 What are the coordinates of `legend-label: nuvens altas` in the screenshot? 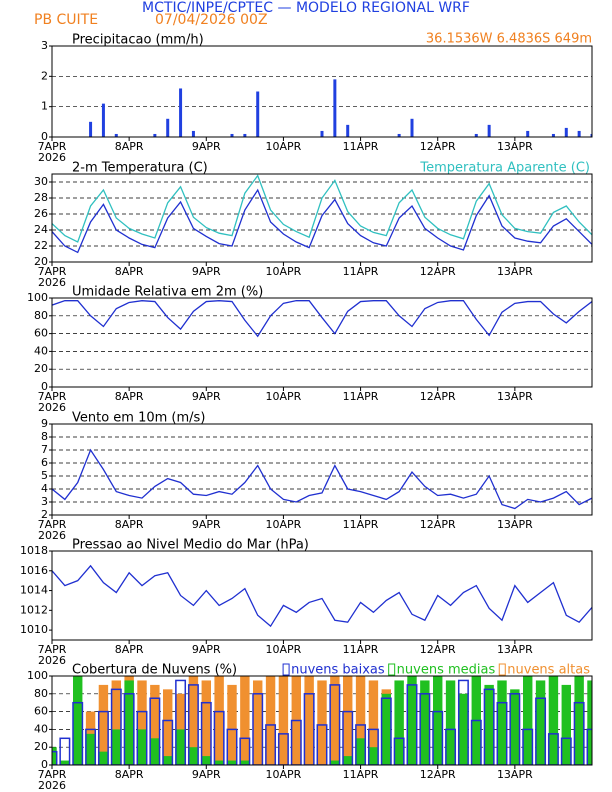 It's located at (548, 670).